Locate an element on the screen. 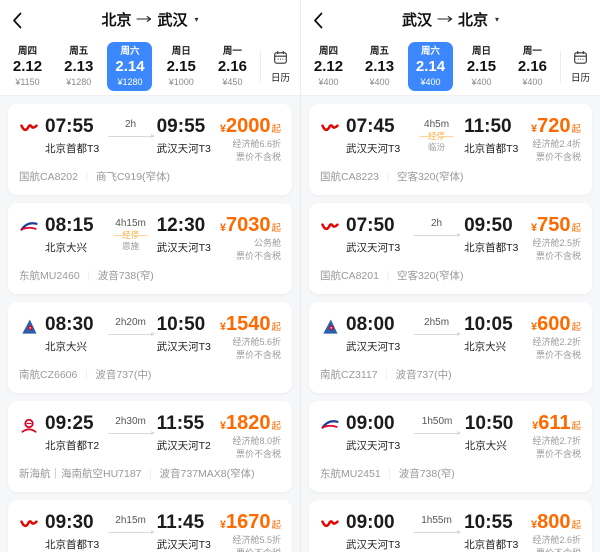 The image size is (600, 552). route-title-dropdown: 武汉 北京 ▾ is located at coordinates (450, 19).